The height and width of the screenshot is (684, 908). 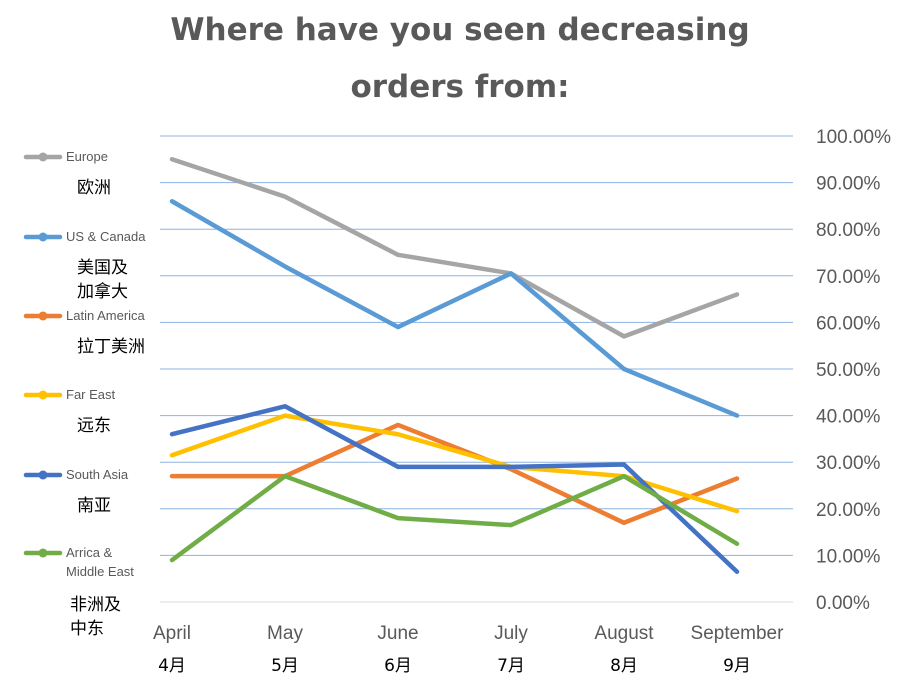 I want to click on legend-label-cn: 非洲及, so click(x=95, y=605).